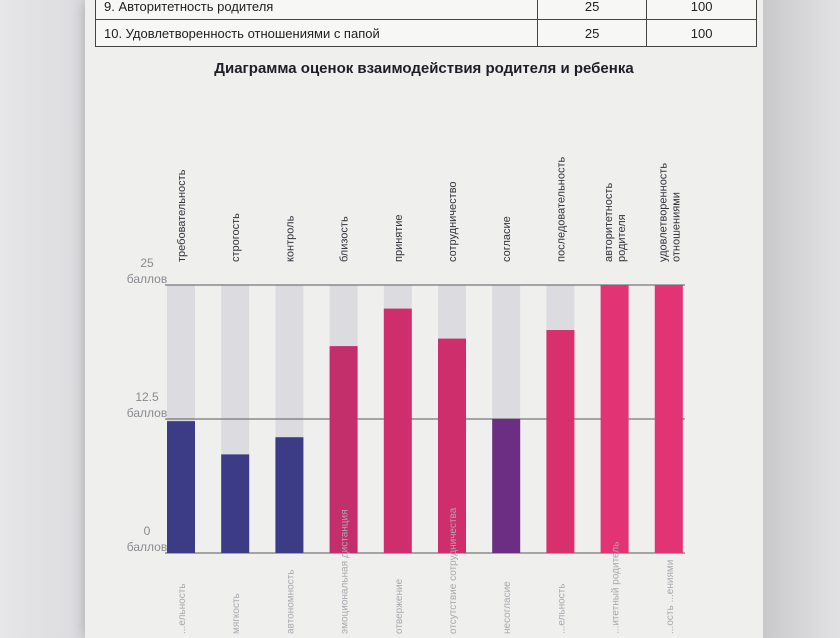 The width and height of the screenshot is (840, 638). I want to click on category-label: контроль, so click(290, 238).